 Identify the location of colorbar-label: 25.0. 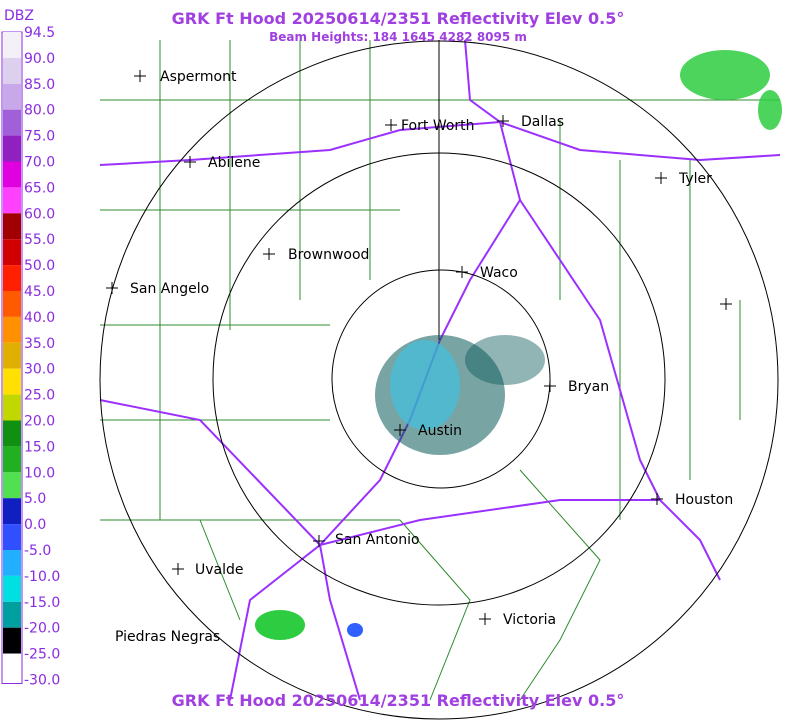
(39, 396).